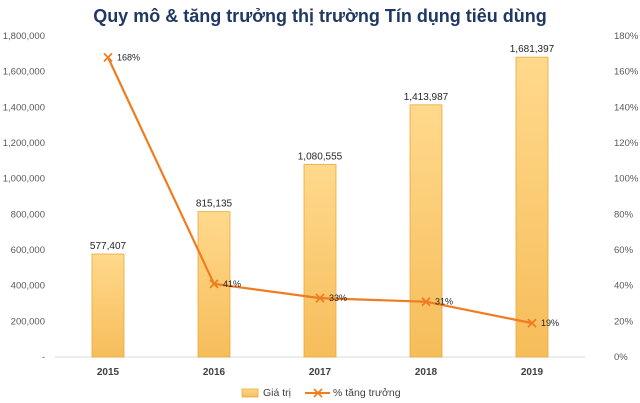 This screenshot has height=403, width=640. Describe the element at coordinates (28, 321) in the screenshot. I see `y-left-tick-label: 200,000` at that location.